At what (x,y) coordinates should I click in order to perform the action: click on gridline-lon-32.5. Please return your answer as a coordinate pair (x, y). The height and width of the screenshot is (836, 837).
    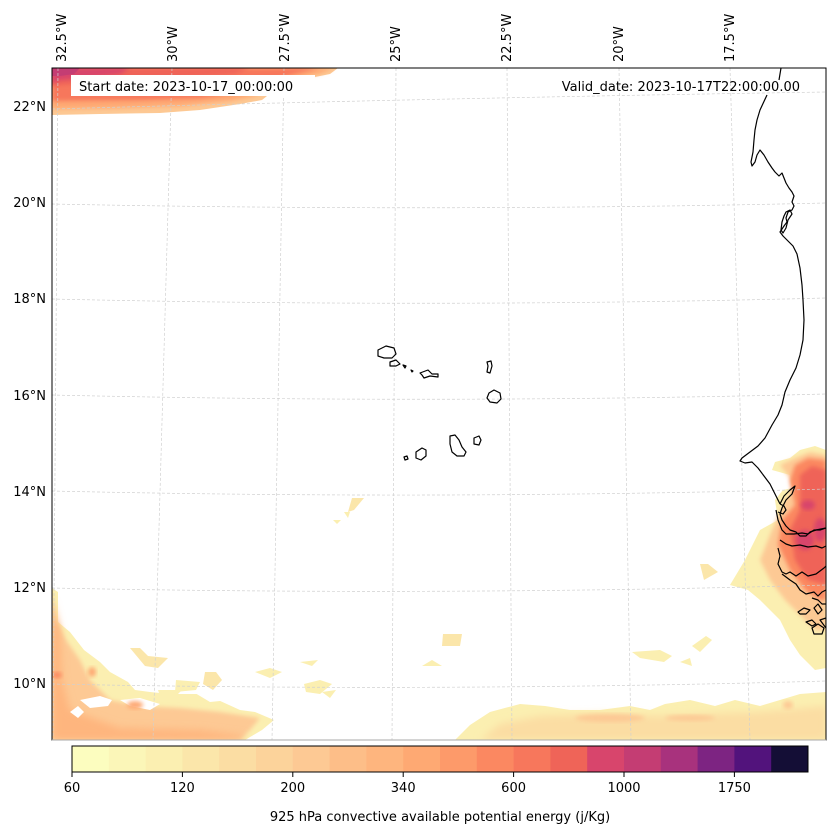
    Looking at the image, I should click on (55, 404).